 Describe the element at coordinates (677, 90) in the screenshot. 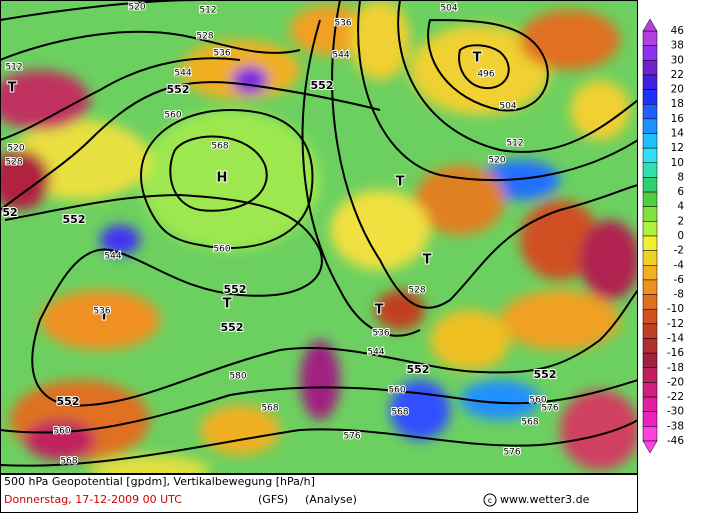

I see `legend-label: 20` at that location.